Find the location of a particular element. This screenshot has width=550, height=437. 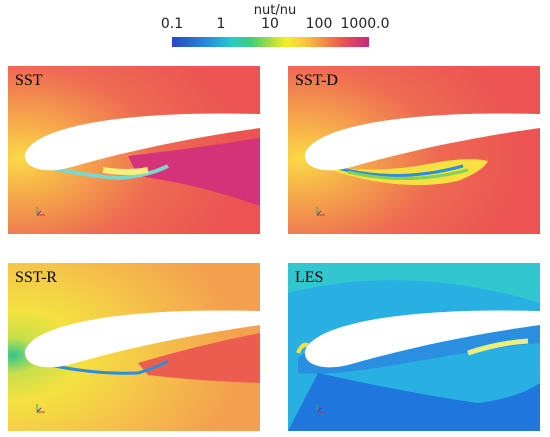

colorbar-tick: 100 is located at coordinates (319, 24).